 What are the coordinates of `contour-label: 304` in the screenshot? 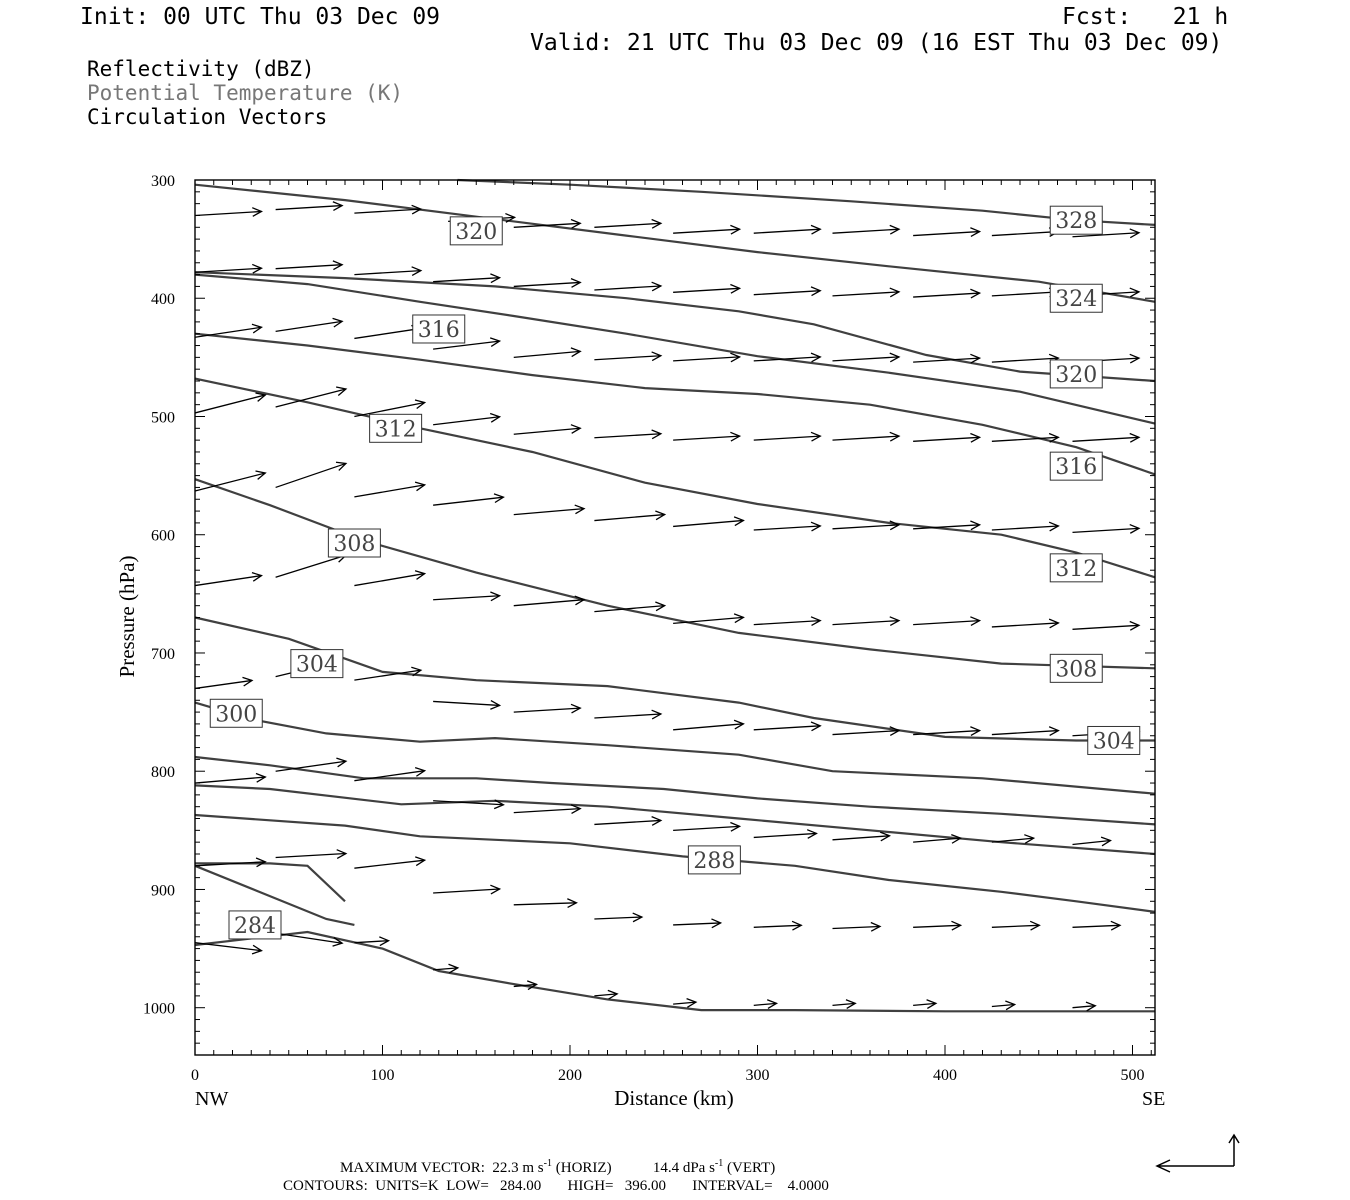 It's located at (317, 664).